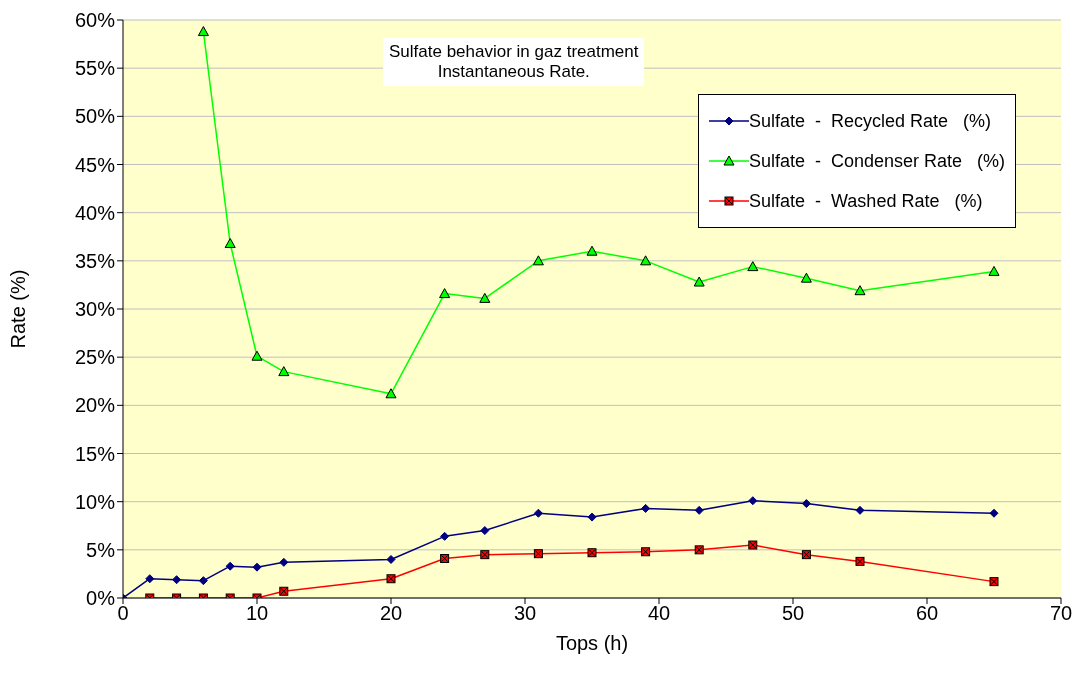  What do you see at coordinates (101, 598) in the screenshot?
I see `y-tick-label: 0%` at bounding box center [101, 598].